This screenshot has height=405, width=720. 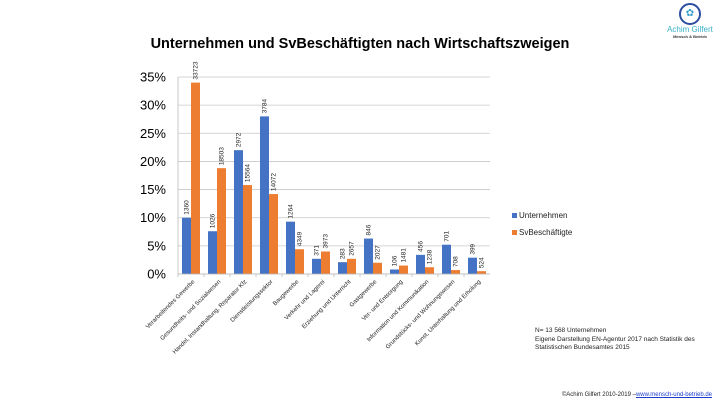 What do you see at coordinates (447, 236) in the screenshot?
I see `data-label: 701` at bounding box center [447, 236].